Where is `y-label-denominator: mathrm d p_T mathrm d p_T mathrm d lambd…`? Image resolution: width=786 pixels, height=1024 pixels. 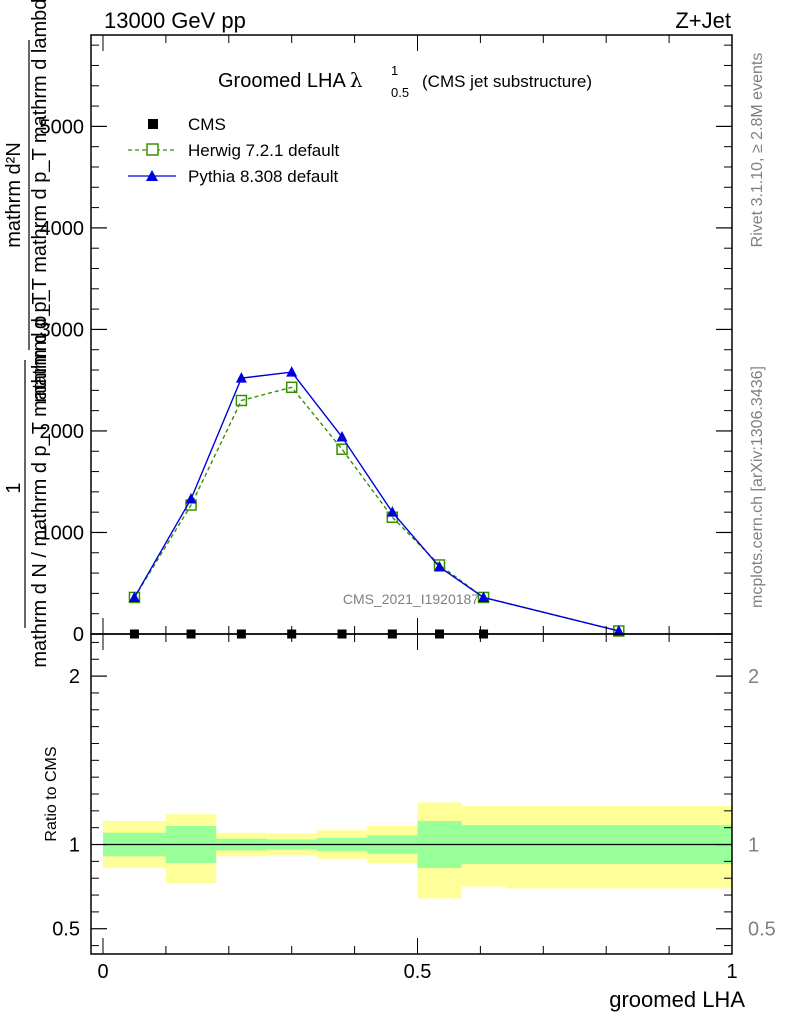 y-label-denominator: mathrm d p_T mathrm d p_T mathrm d lambd… is located at coordinates (40, 201).